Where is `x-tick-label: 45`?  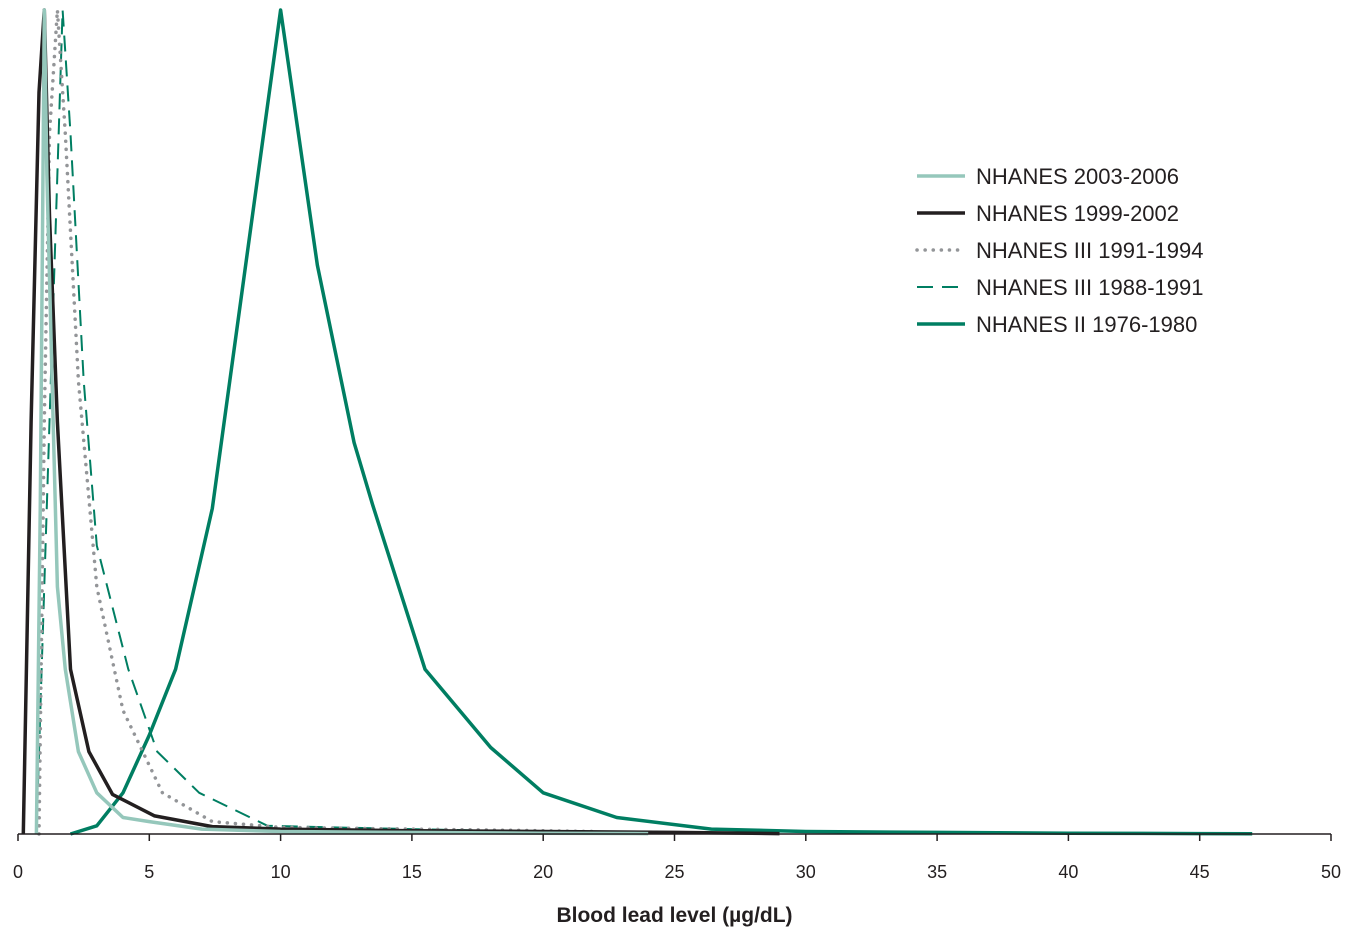
x-tick-label: 45 is located at coordinates (1200, 872).